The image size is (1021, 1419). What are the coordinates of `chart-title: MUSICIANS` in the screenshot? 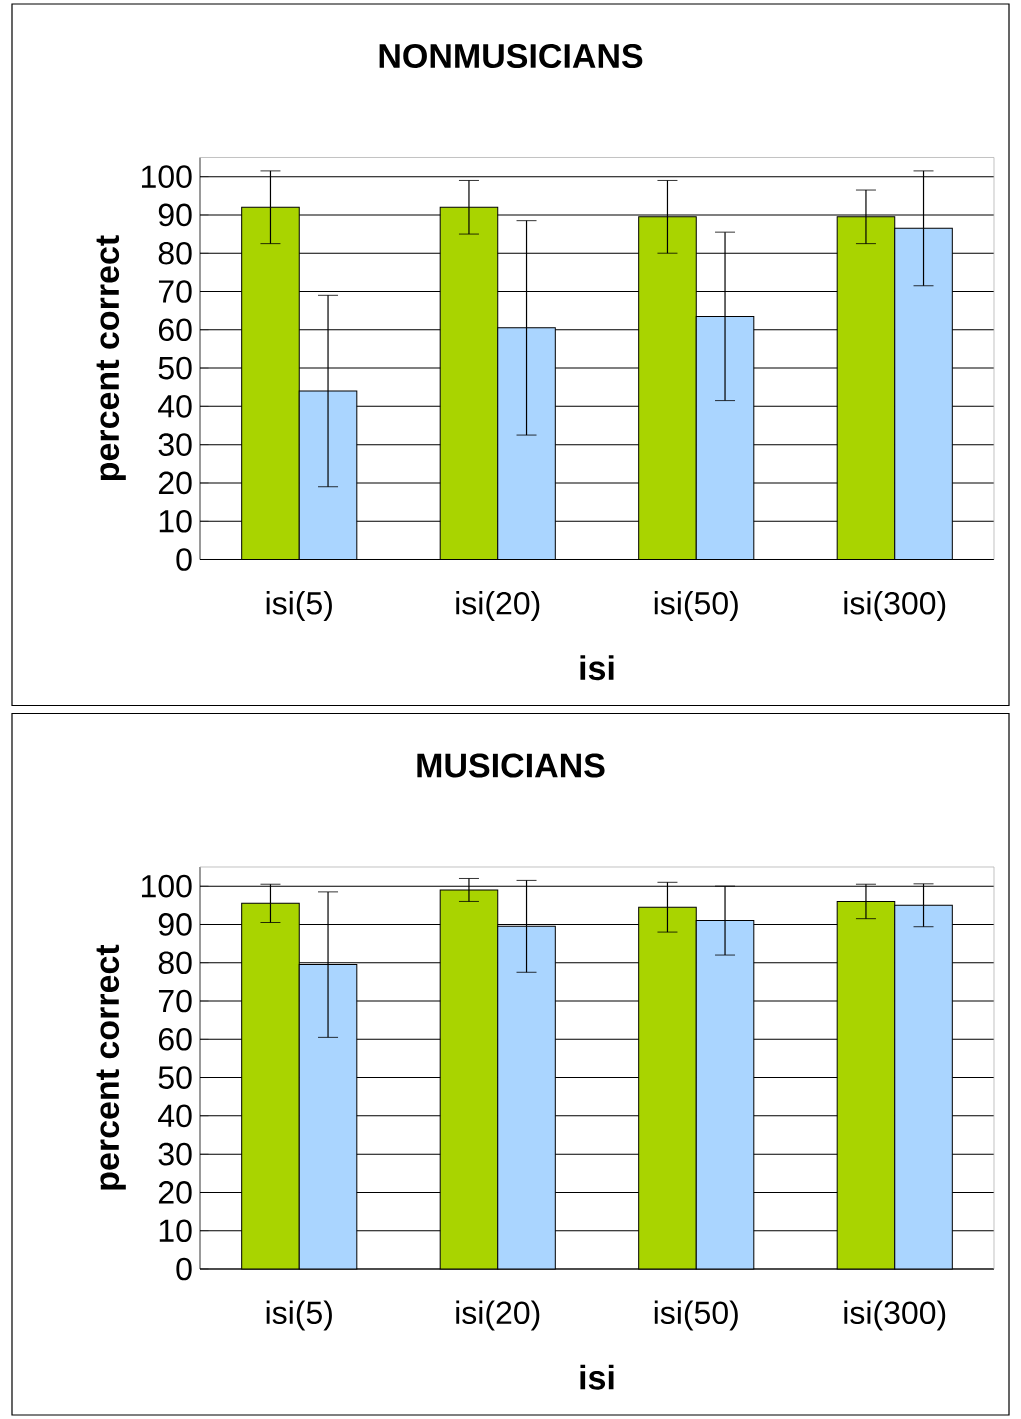 It's located at (511, 765).